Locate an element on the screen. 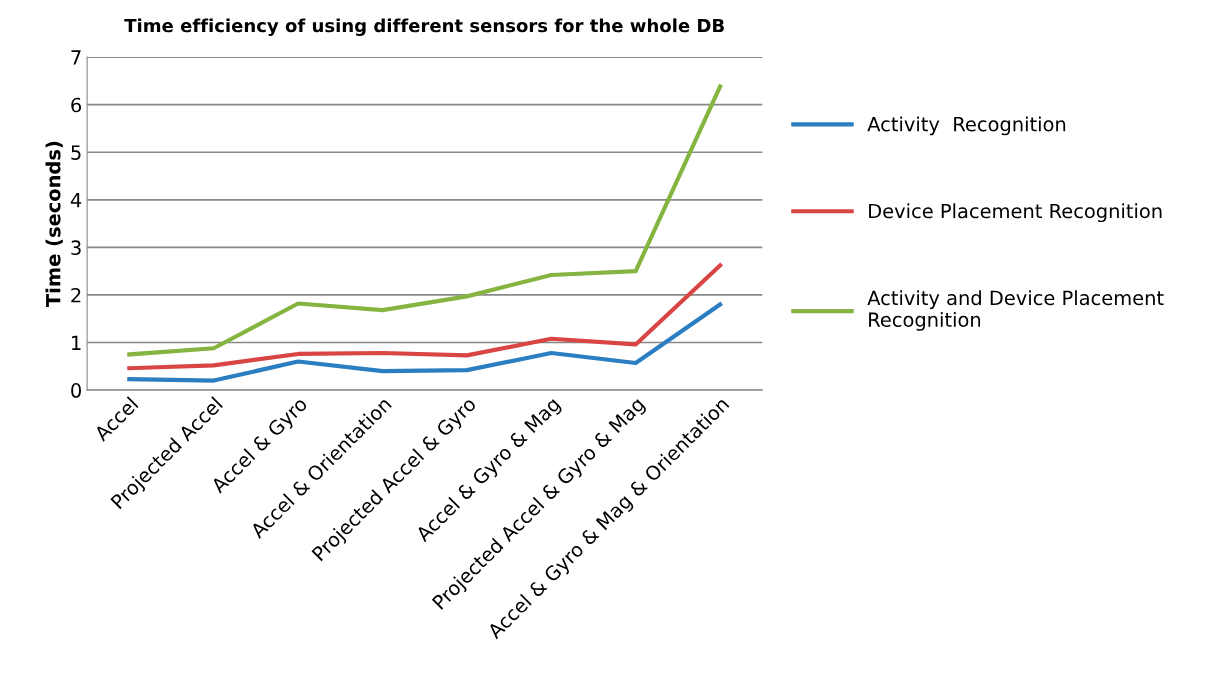 The width and height of the screenshot is (1210, 688). y-tick-label: 7 is located at coordinates (76, 57).